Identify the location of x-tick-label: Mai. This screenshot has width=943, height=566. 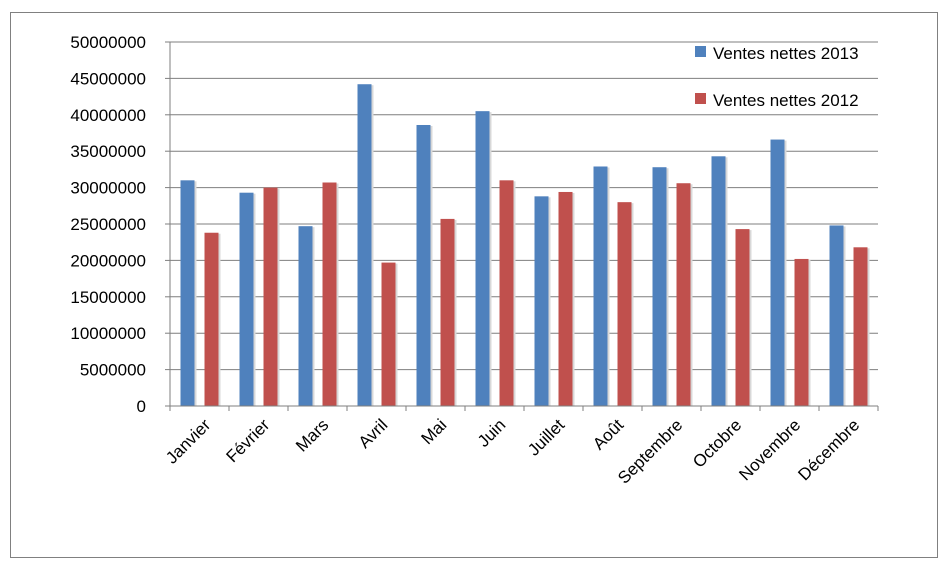
(434, 431).